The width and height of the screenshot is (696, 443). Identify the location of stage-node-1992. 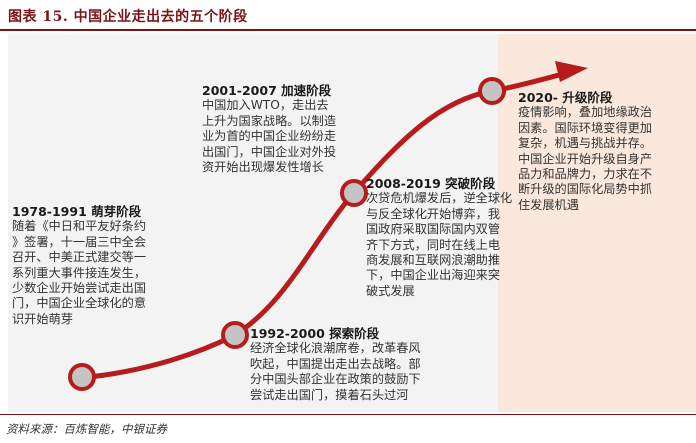
(235, 335).